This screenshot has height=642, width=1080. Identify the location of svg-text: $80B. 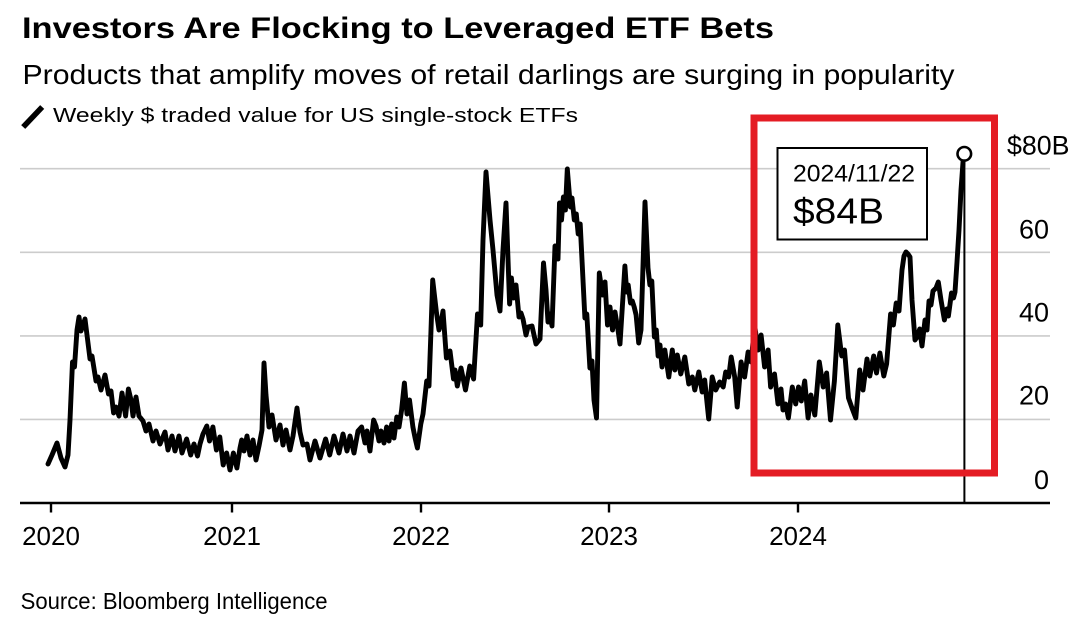
(1038, 146).